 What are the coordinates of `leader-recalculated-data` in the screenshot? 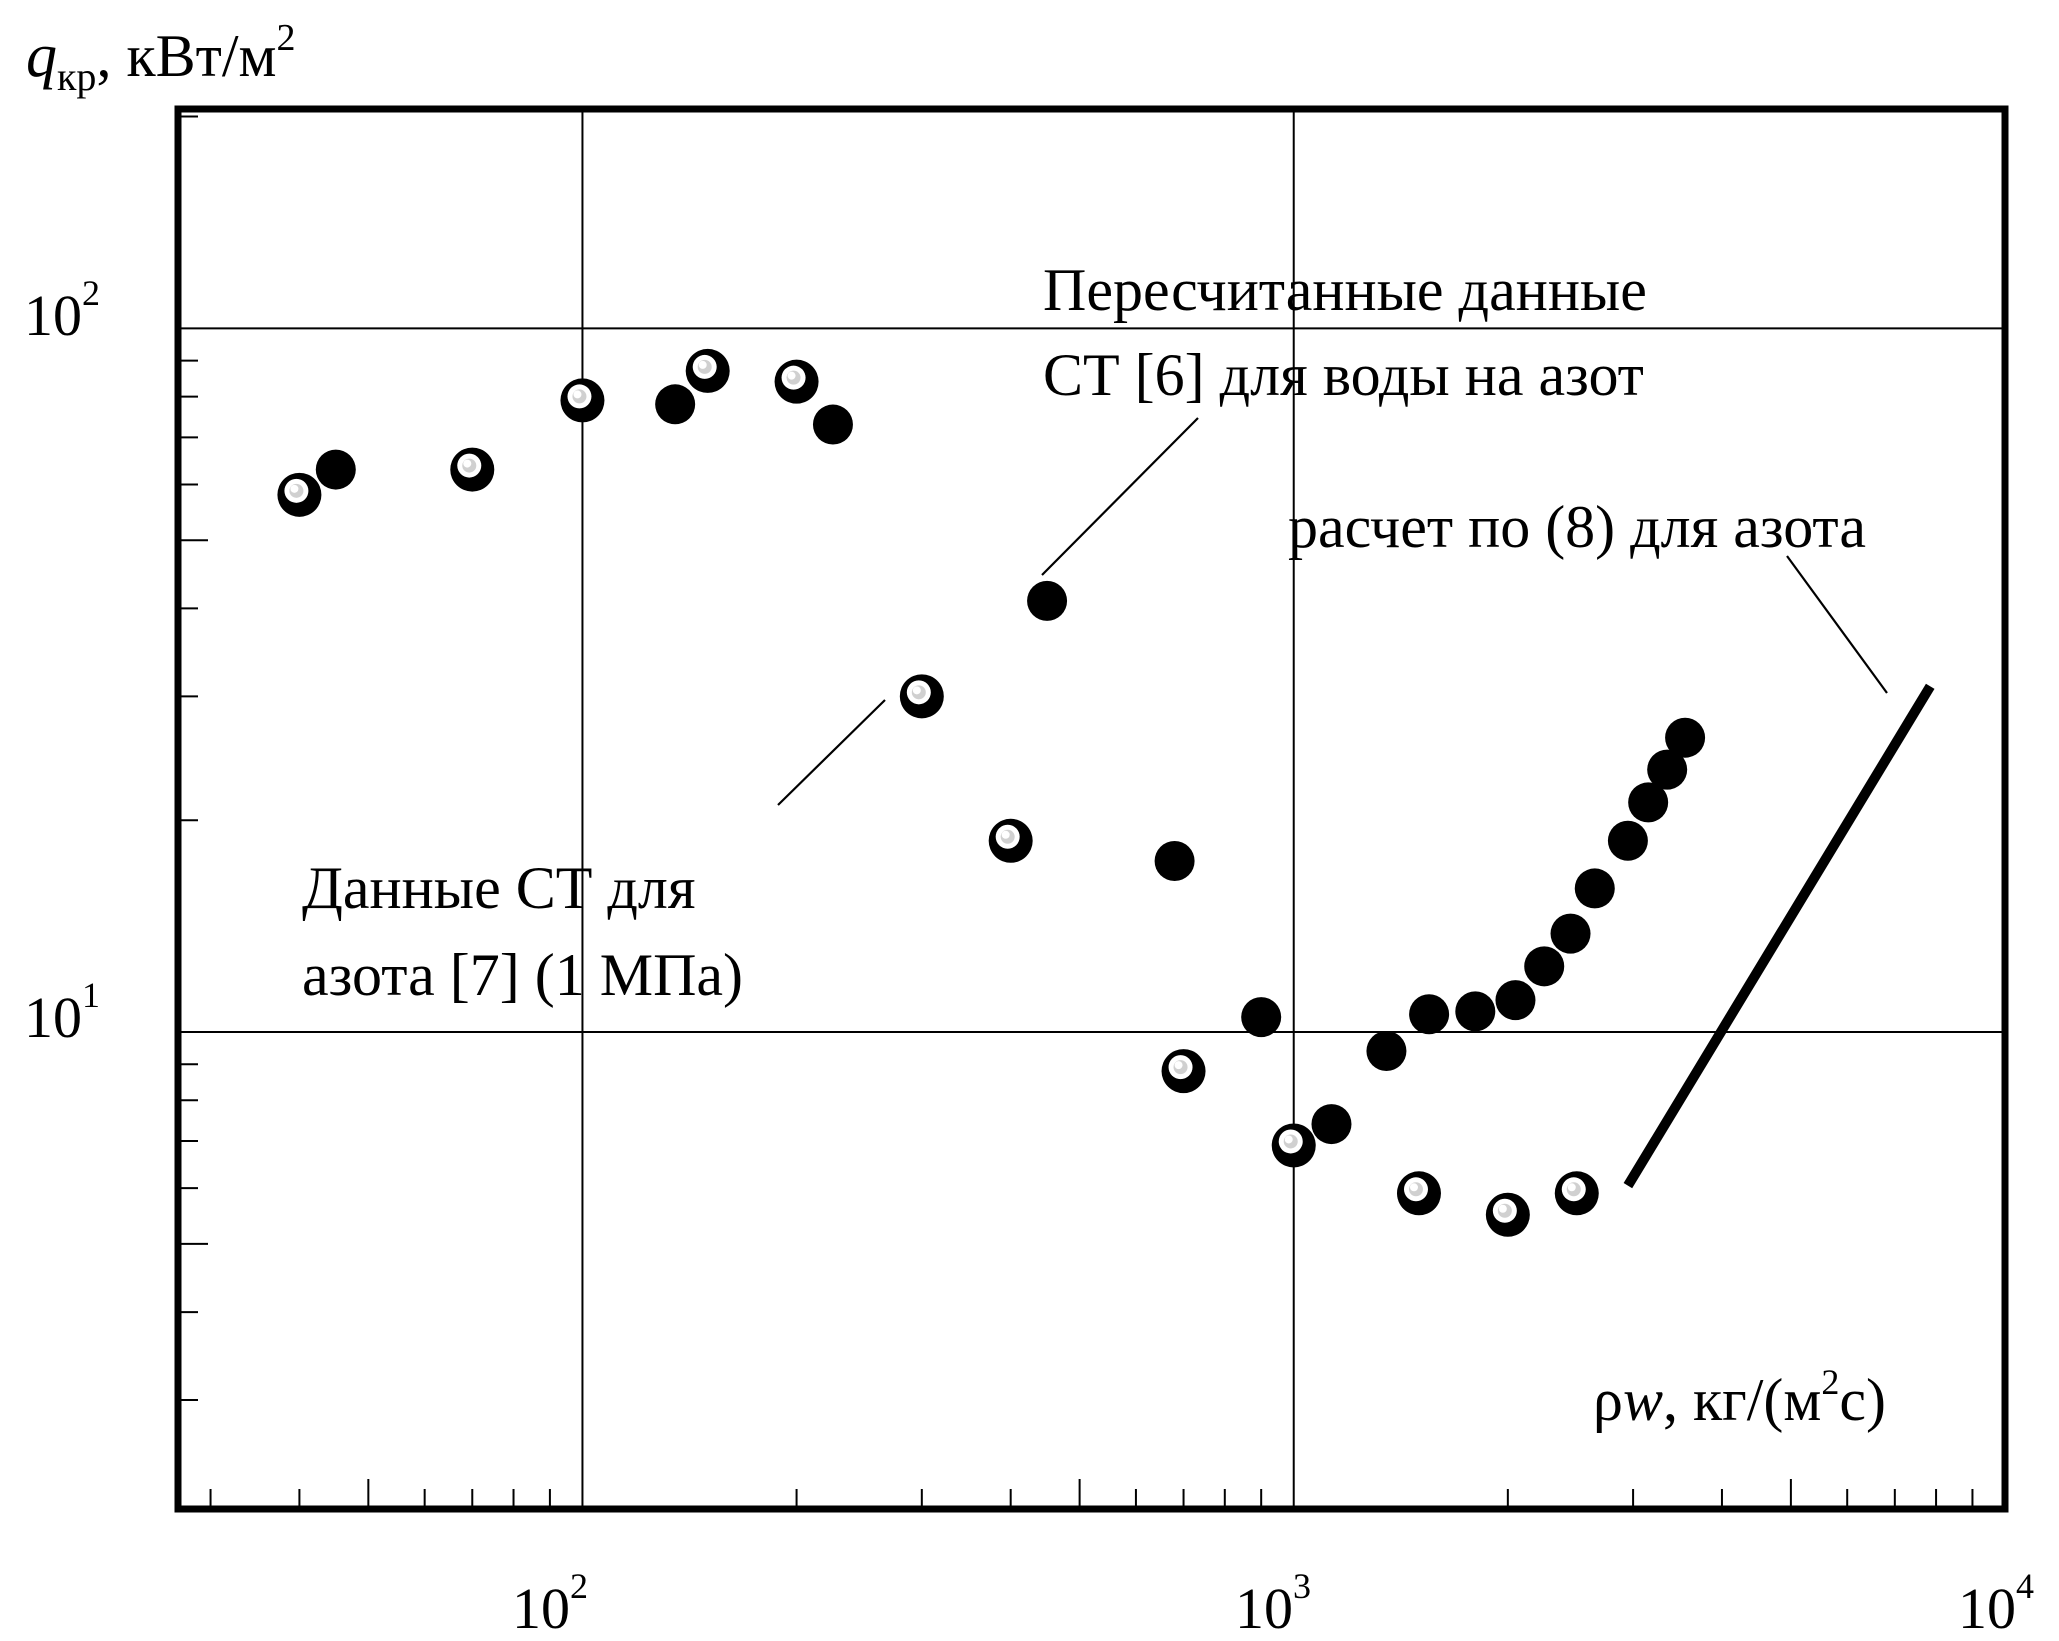 It's located at (1120, 496).